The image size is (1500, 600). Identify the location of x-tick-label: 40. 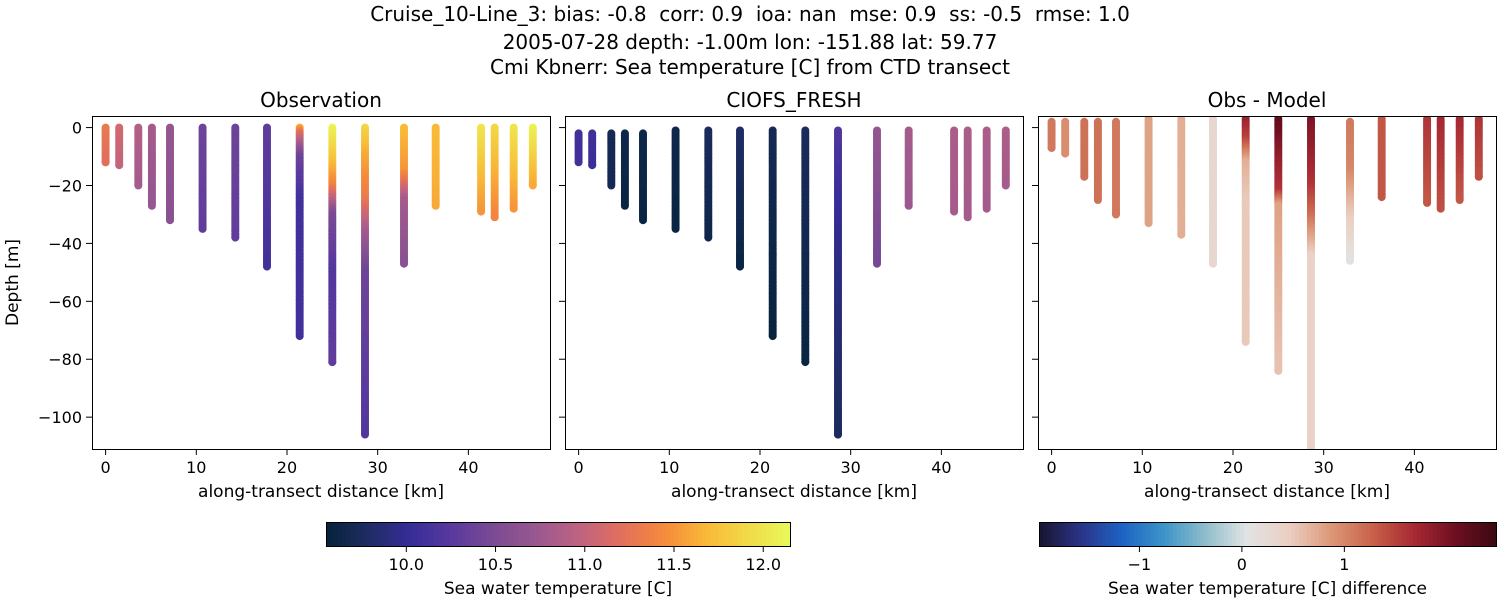
(1414, 467).